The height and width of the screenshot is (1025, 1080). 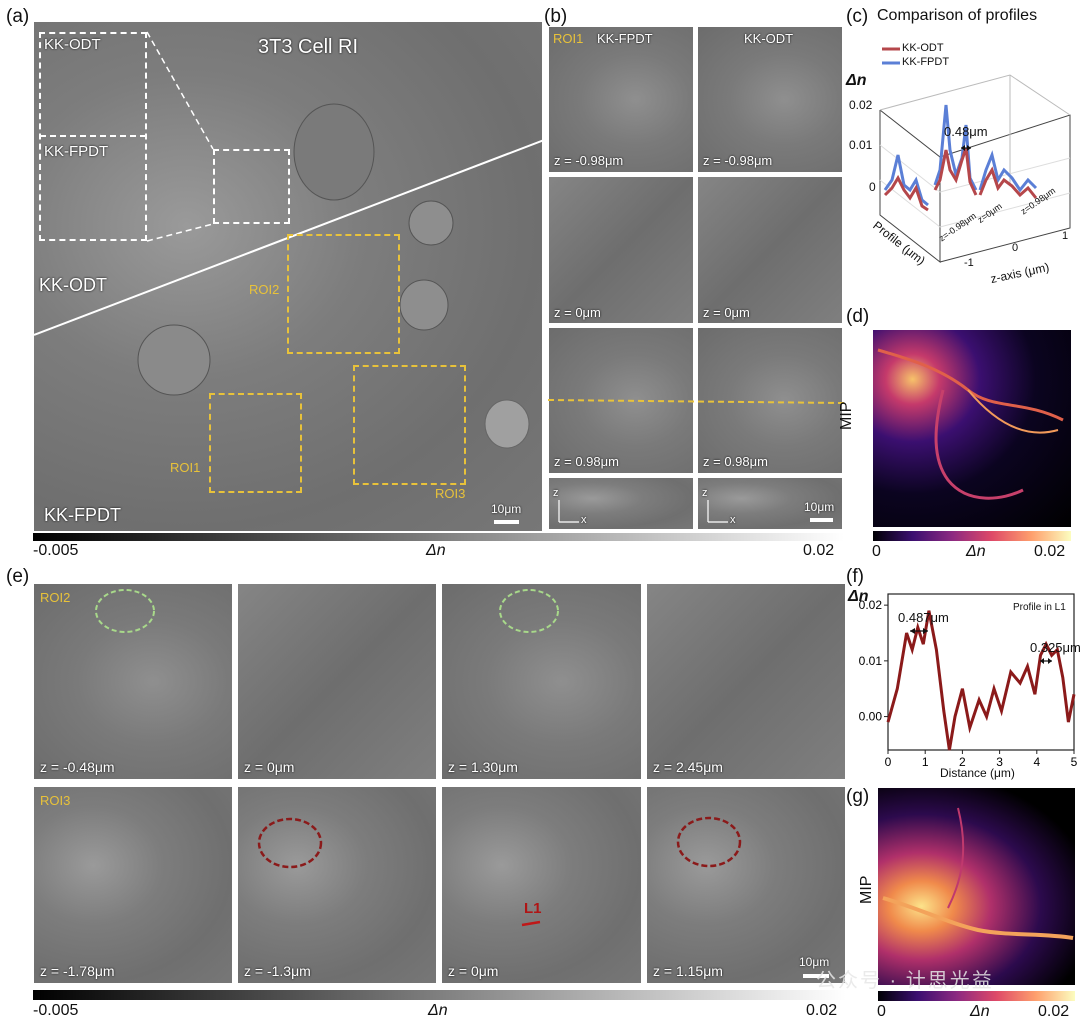 What do you see at coordinates (976, 886) in the screenshot?
I see `panel-g-mip-image` at bounding box center [976, 886].